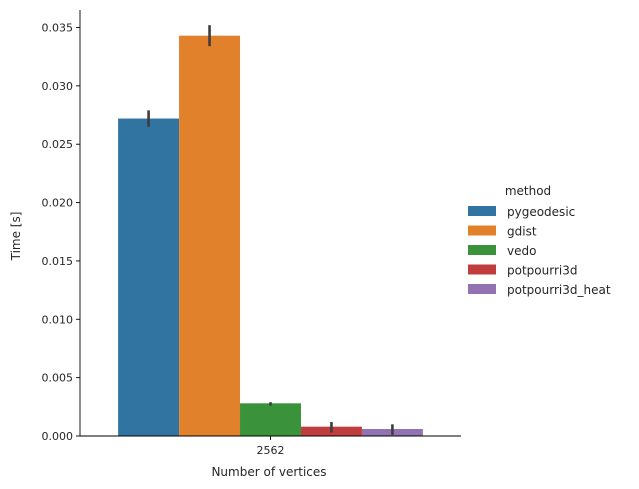  What do you see at coordinates (522, 232) in the screenshot?
I see `legend-label-gdist: gdist` at bounding box center [522, 232].